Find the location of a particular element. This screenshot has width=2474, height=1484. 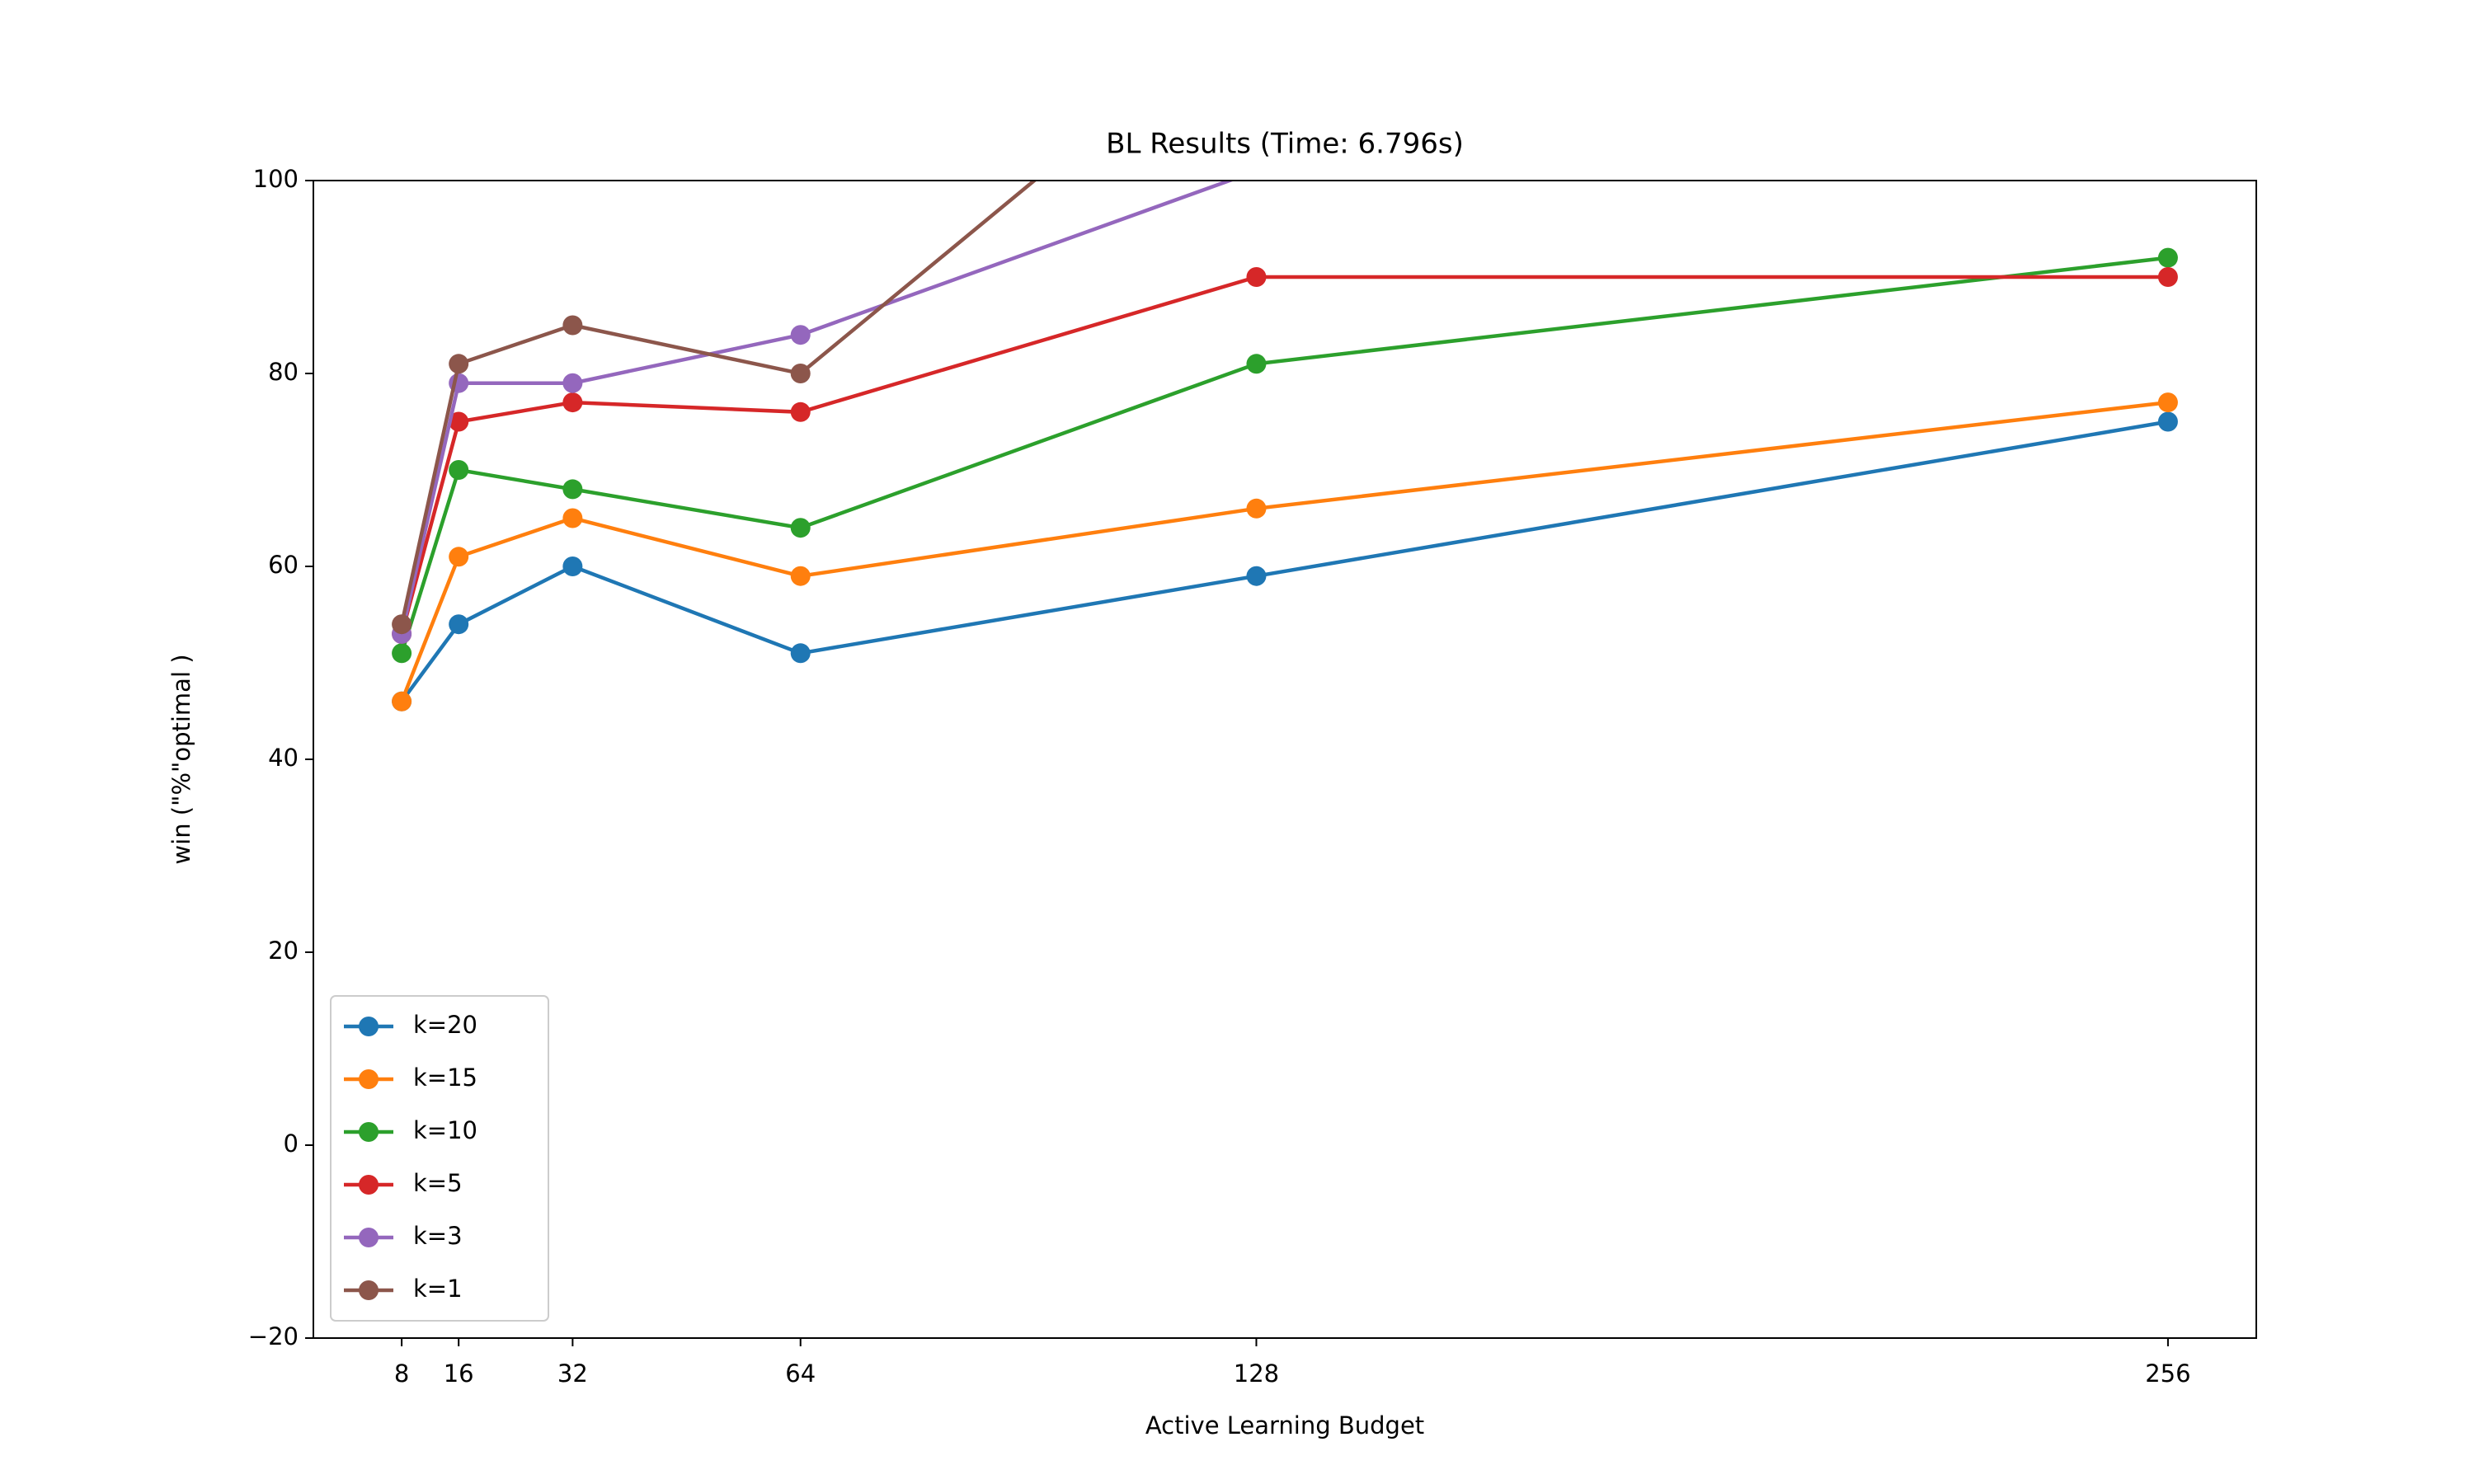

y-tick-label: −20 is located at coordinates (273, 1336).